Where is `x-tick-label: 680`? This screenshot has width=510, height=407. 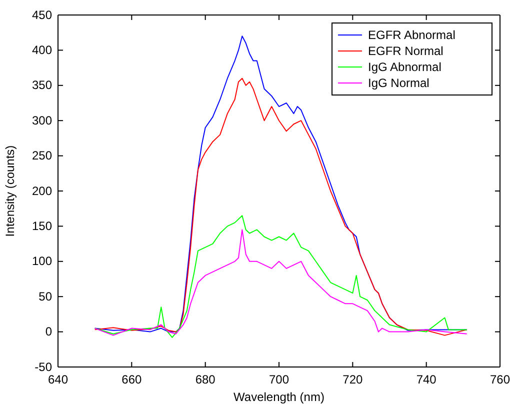
x-tick-label: 680 is located at coordinates (205, 379).